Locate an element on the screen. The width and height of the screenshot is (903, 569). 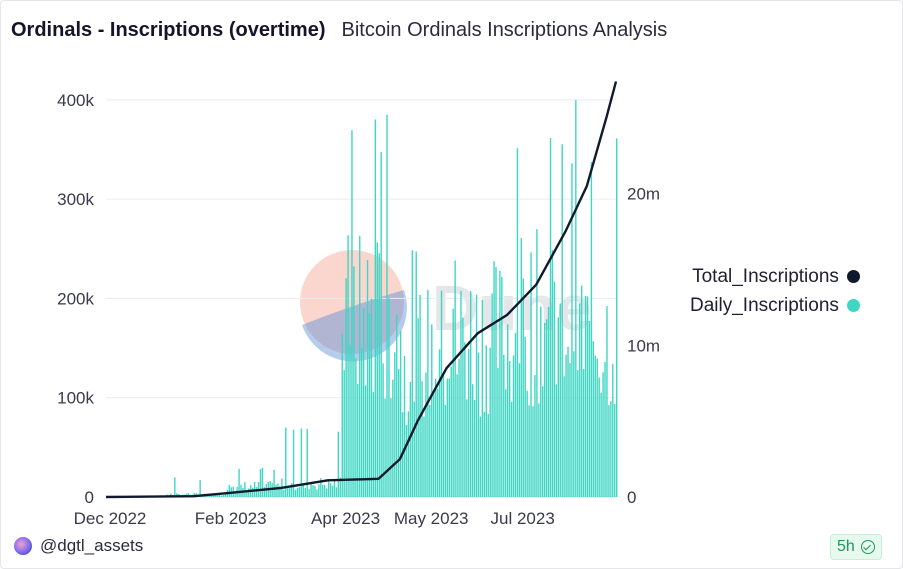
author-link: @dgtl_assets is located at coordinates (78, 546).